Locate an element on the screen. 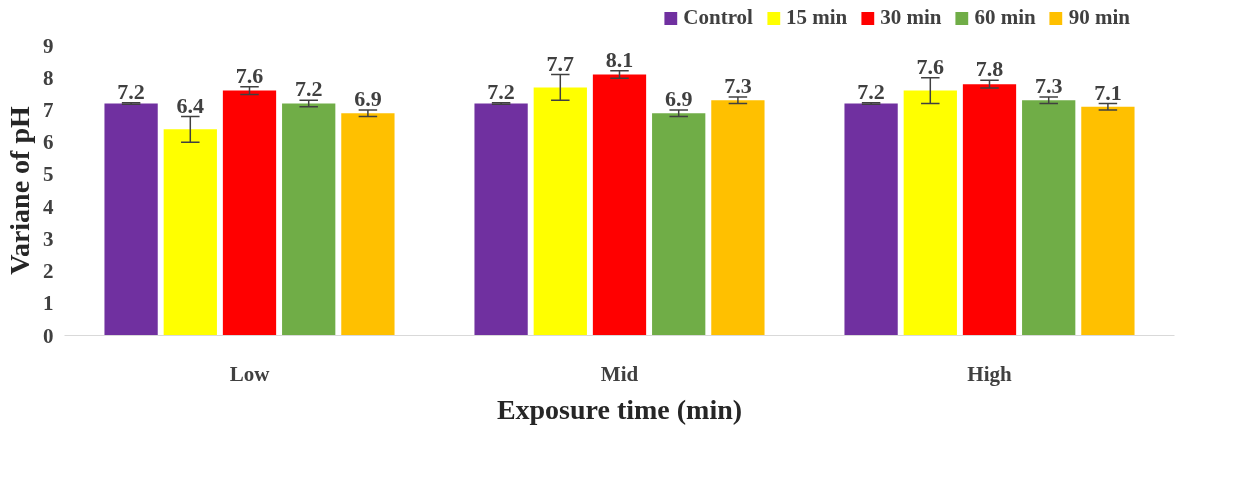  legend-label: Control is located at coordinates (718, 17).